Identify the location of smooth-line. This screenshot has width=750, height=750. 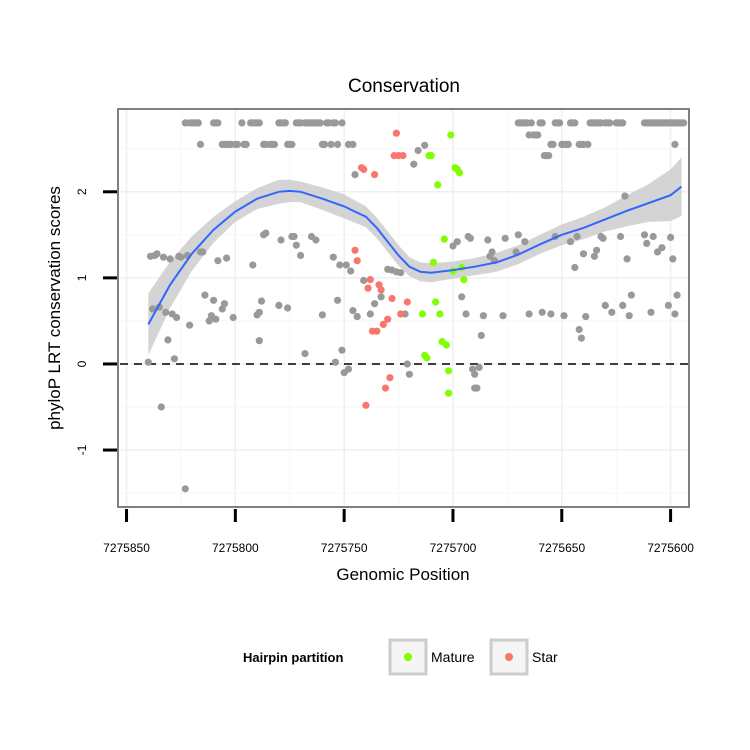
(415, 255).